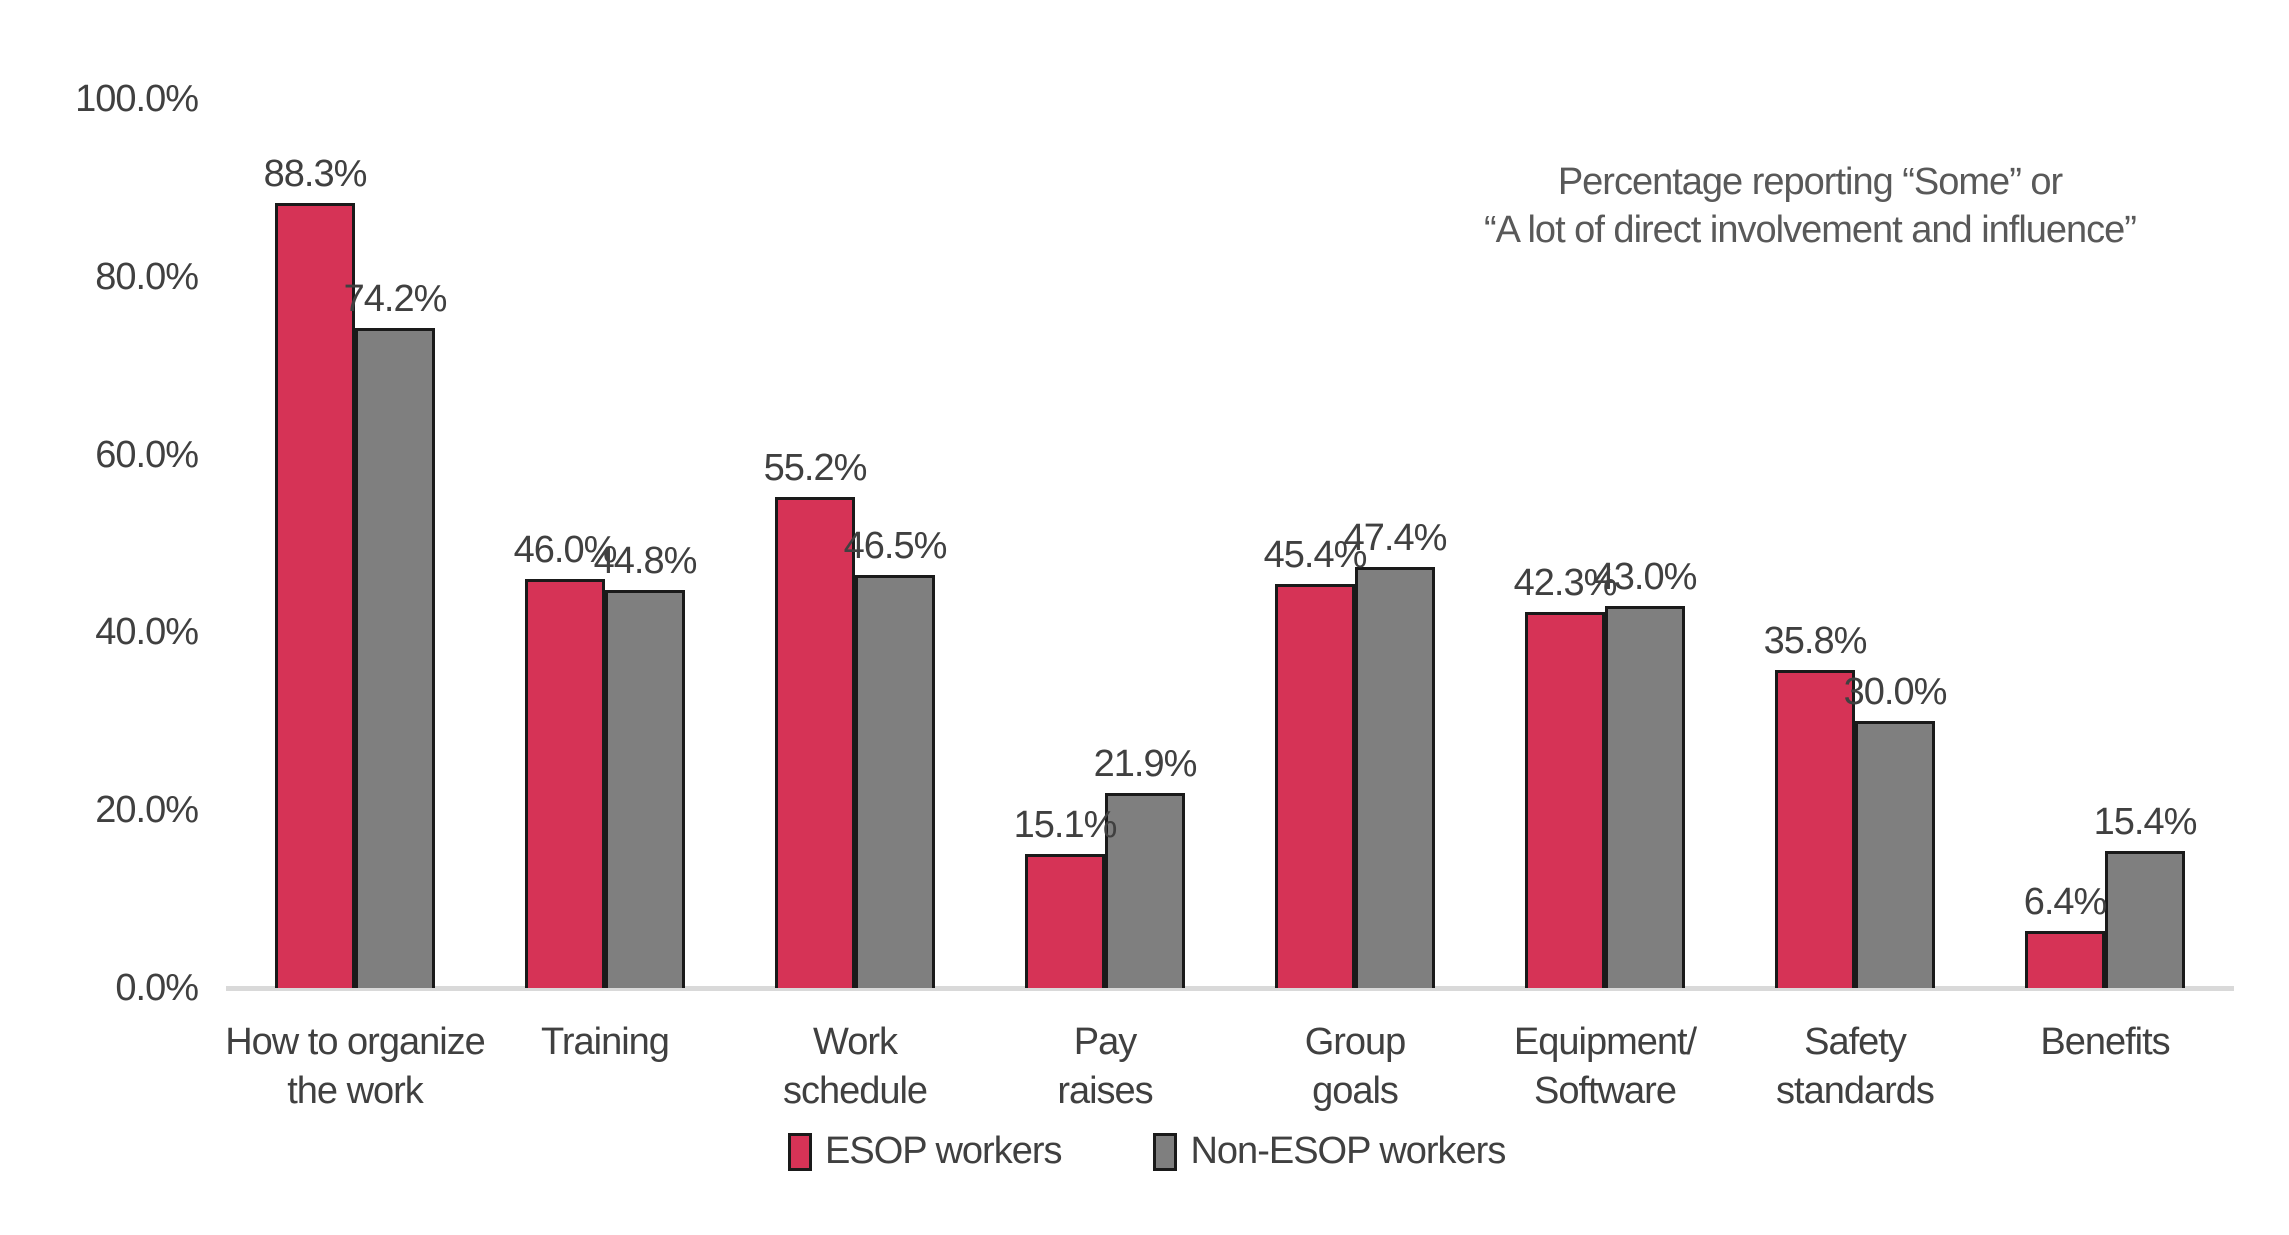  What do you see at coordinates (355, 1066) in the screenshot?
I see `category-label: How to organize the work` at bounding box center [355, 1066].